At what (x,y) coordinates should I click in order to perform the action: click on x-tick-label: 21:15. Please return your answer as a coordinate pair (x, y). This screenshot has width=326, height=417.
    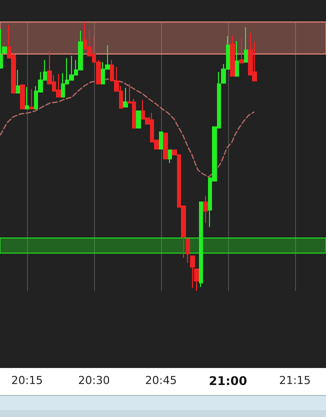
    Looking at the image, I should click on (295, 380).